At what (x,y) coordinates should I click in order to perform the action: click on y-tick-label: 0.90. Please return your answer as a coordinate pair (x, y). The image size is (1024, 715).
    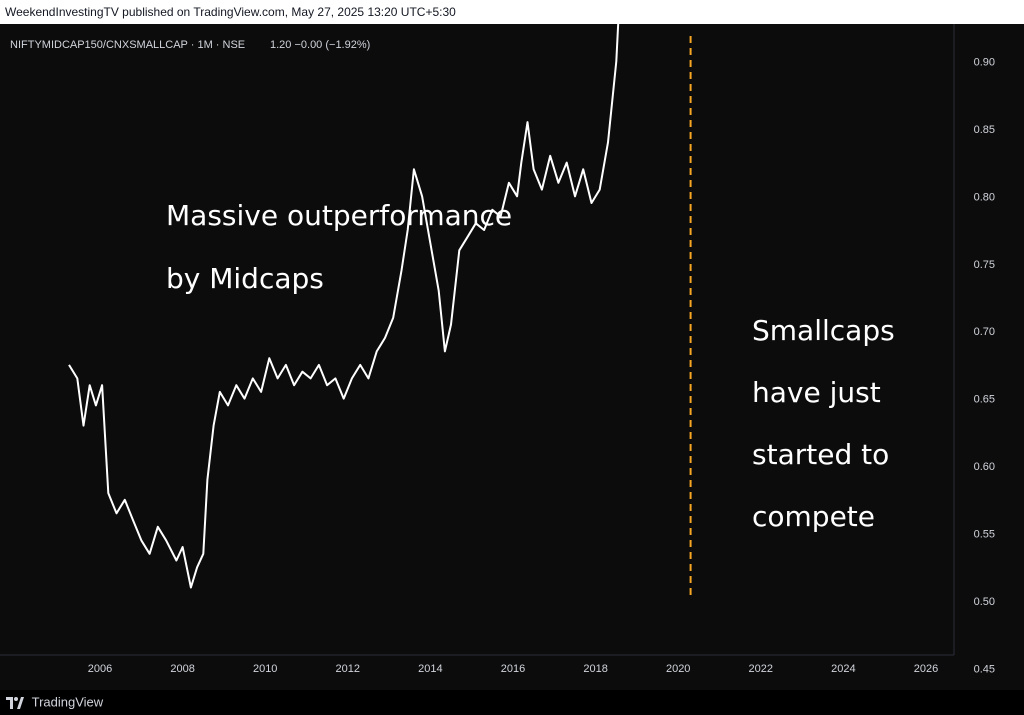
    Looking at the image, I should click on (984, 62).